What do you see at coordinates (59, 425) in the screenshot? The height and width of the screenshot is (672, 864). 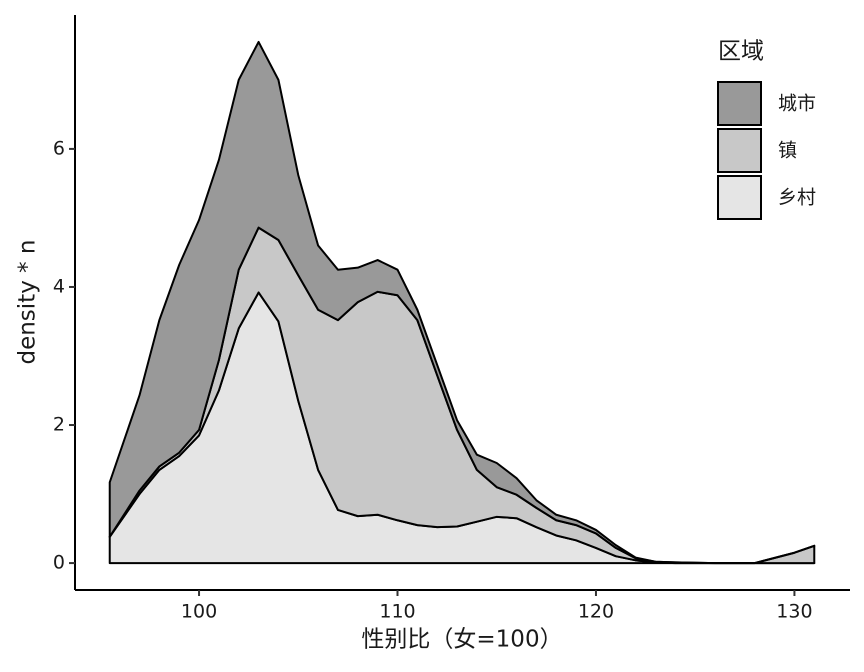 I see `y-tick-label: 2` at bounding box center [59, 425].